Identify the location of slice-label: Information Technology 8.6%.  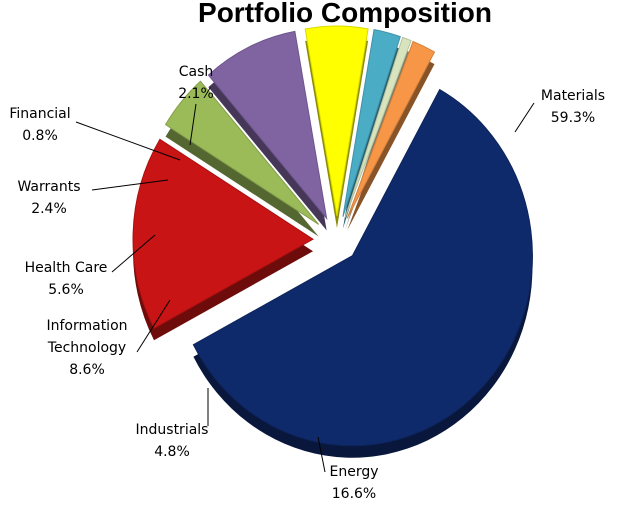
(86, 348).